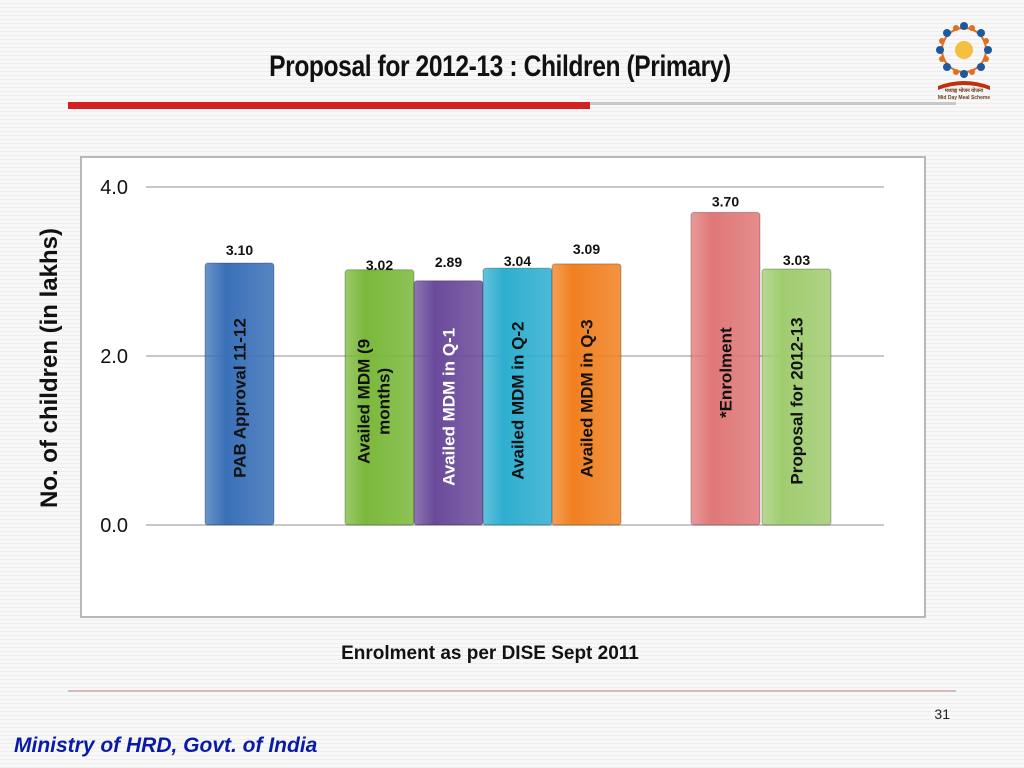  What do you see at coordinates (797, 400) in the screenshot?
I see `category-label: Proposal for 2012-13` at bounding box center [797, 400].